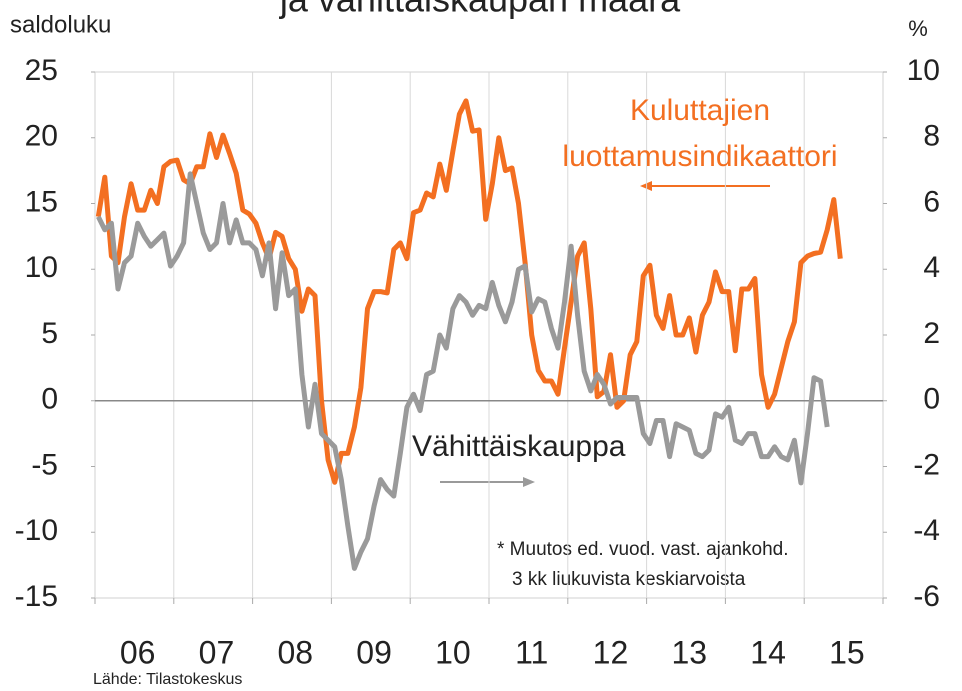  I want to click on y-axis-label: saldoluku, so click(60, 24).